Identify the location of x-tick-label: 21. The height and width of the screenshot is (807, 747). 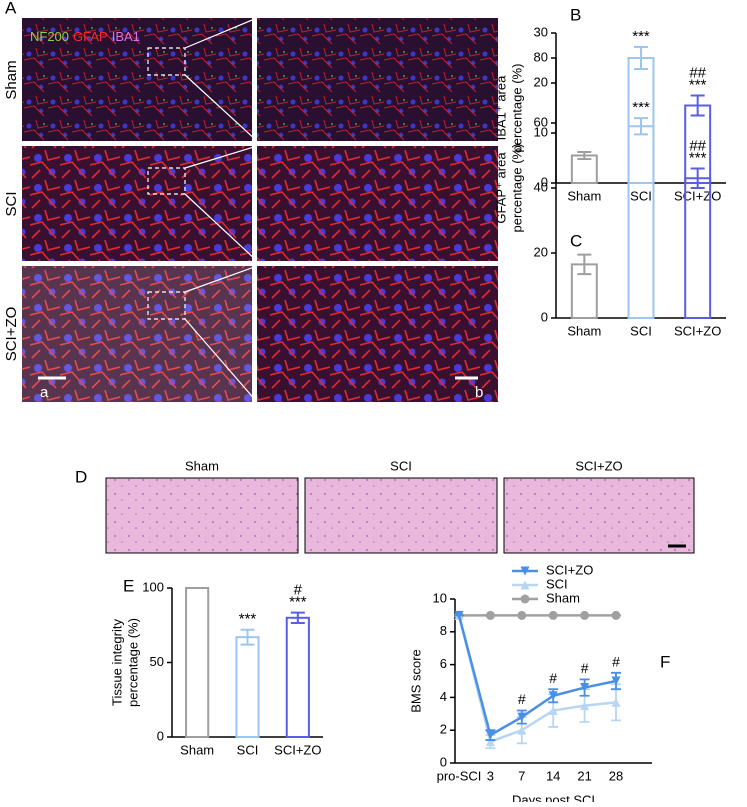
(584, 775).